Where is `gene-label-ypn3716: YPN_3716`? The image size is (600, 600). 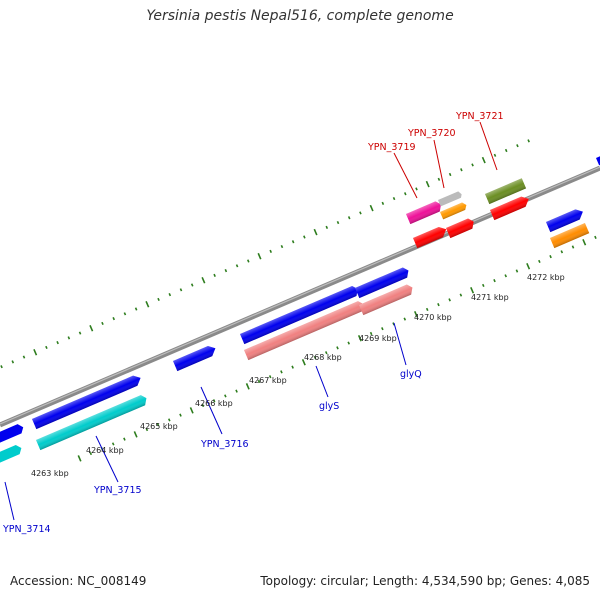 gene-label-ypn3716: YPN_3716 is located at coordinates (224, 444).